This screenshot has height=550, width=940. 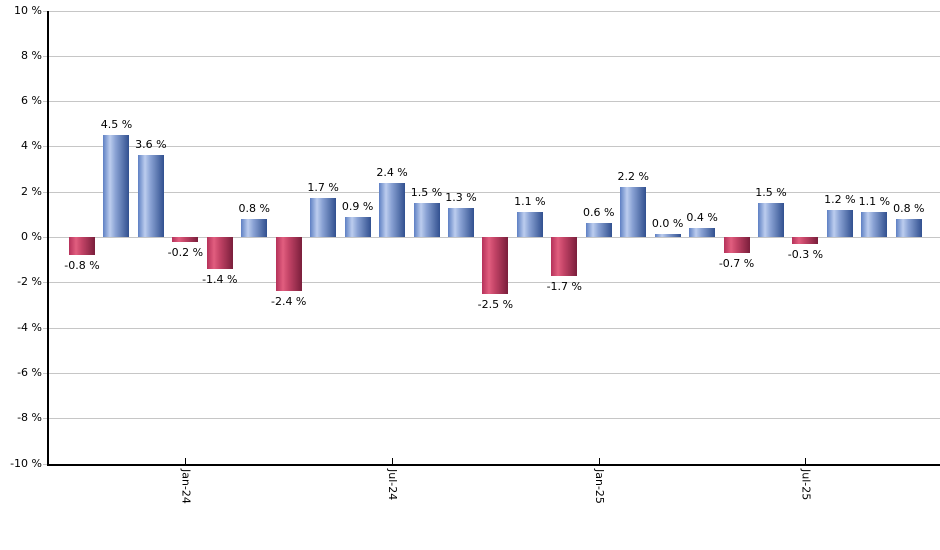 What do you see at coordinates (31, 101) in the screenshot?
I see `y-axis-tick-label: 6 %` at bounding box center [31, 101].